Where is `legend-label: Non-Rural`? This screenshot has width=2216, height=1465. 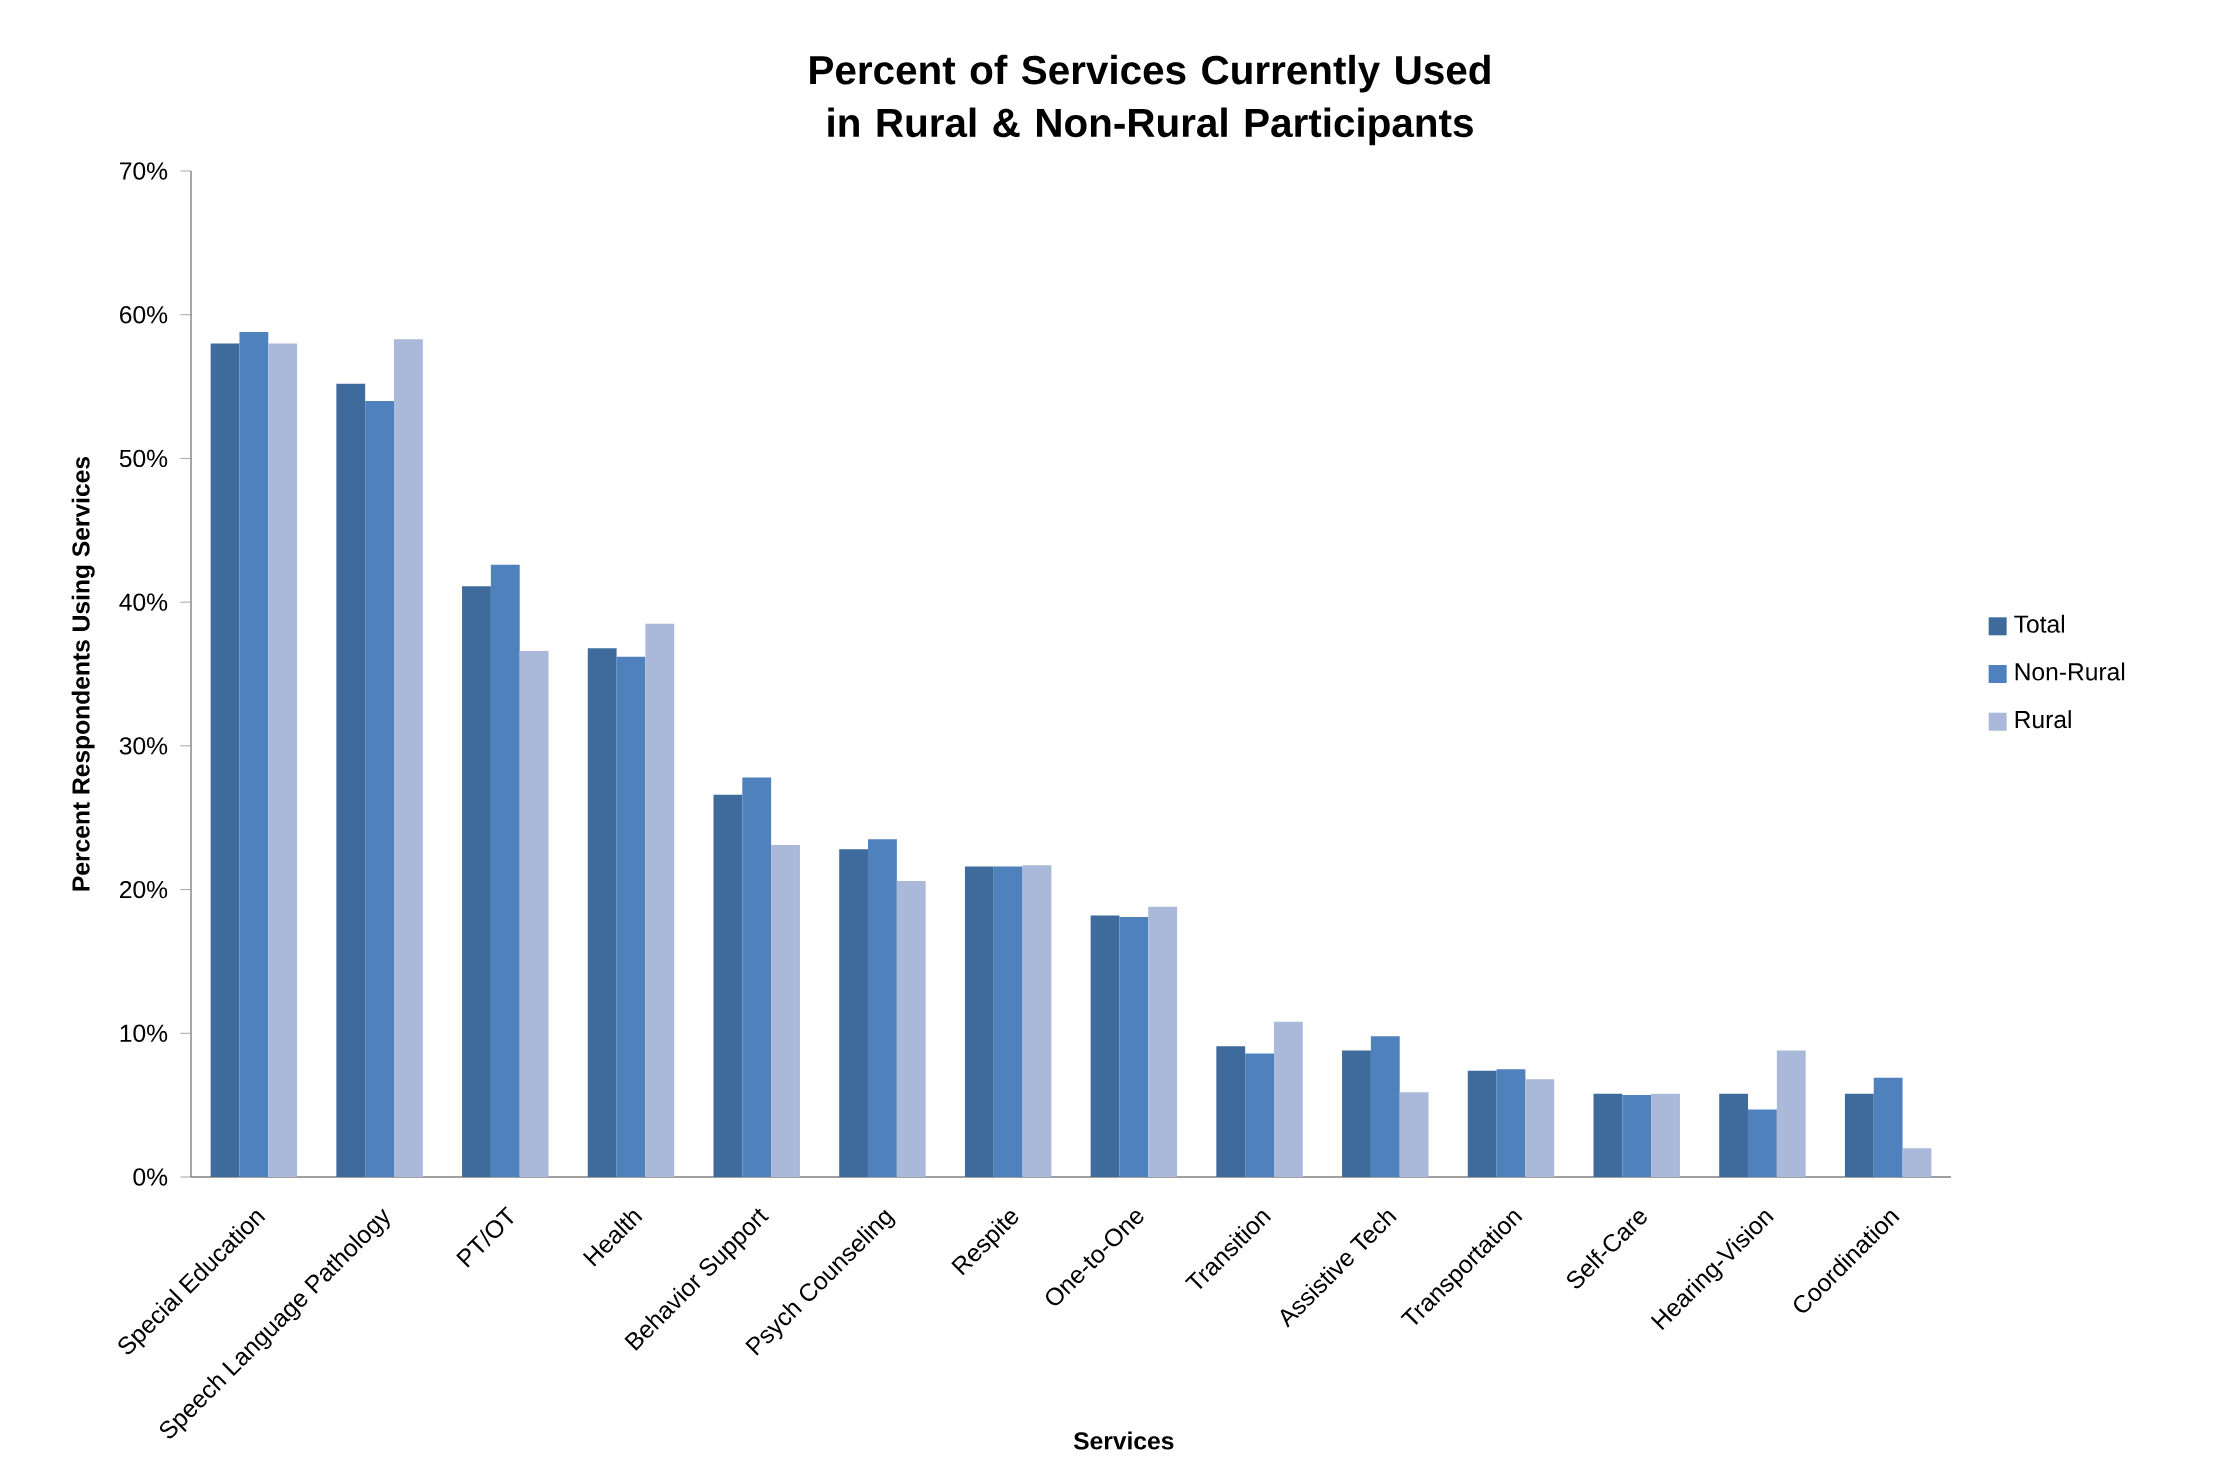 legend-label: Non-Rural is located at coordinates (2070, 671).